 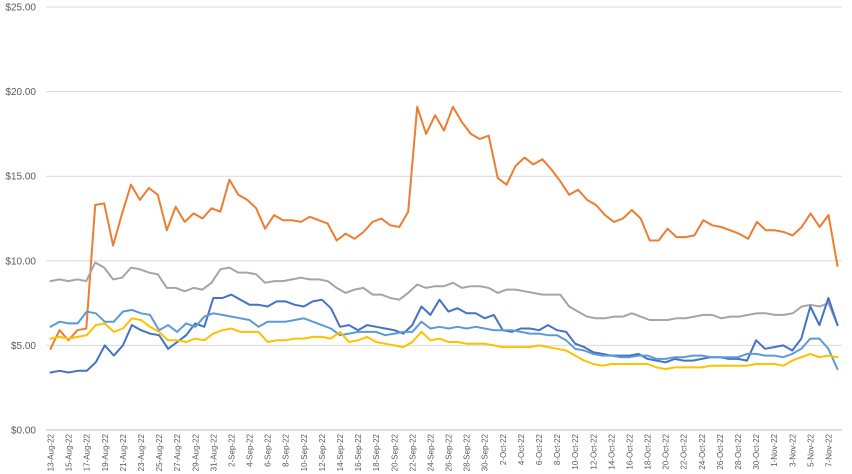 I want to click on x-tick-label: 5-Nov-22, so click(x=810, y=449).